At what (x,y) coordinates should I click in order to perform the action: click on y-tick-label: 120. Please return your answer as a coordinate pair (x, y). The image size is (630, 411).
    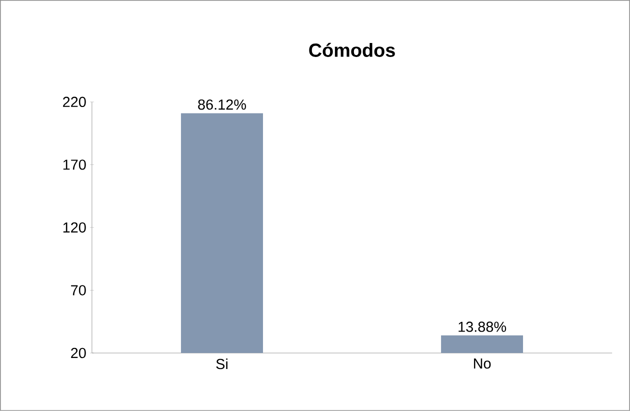
    Looking at the image, I should click on (74, 227).